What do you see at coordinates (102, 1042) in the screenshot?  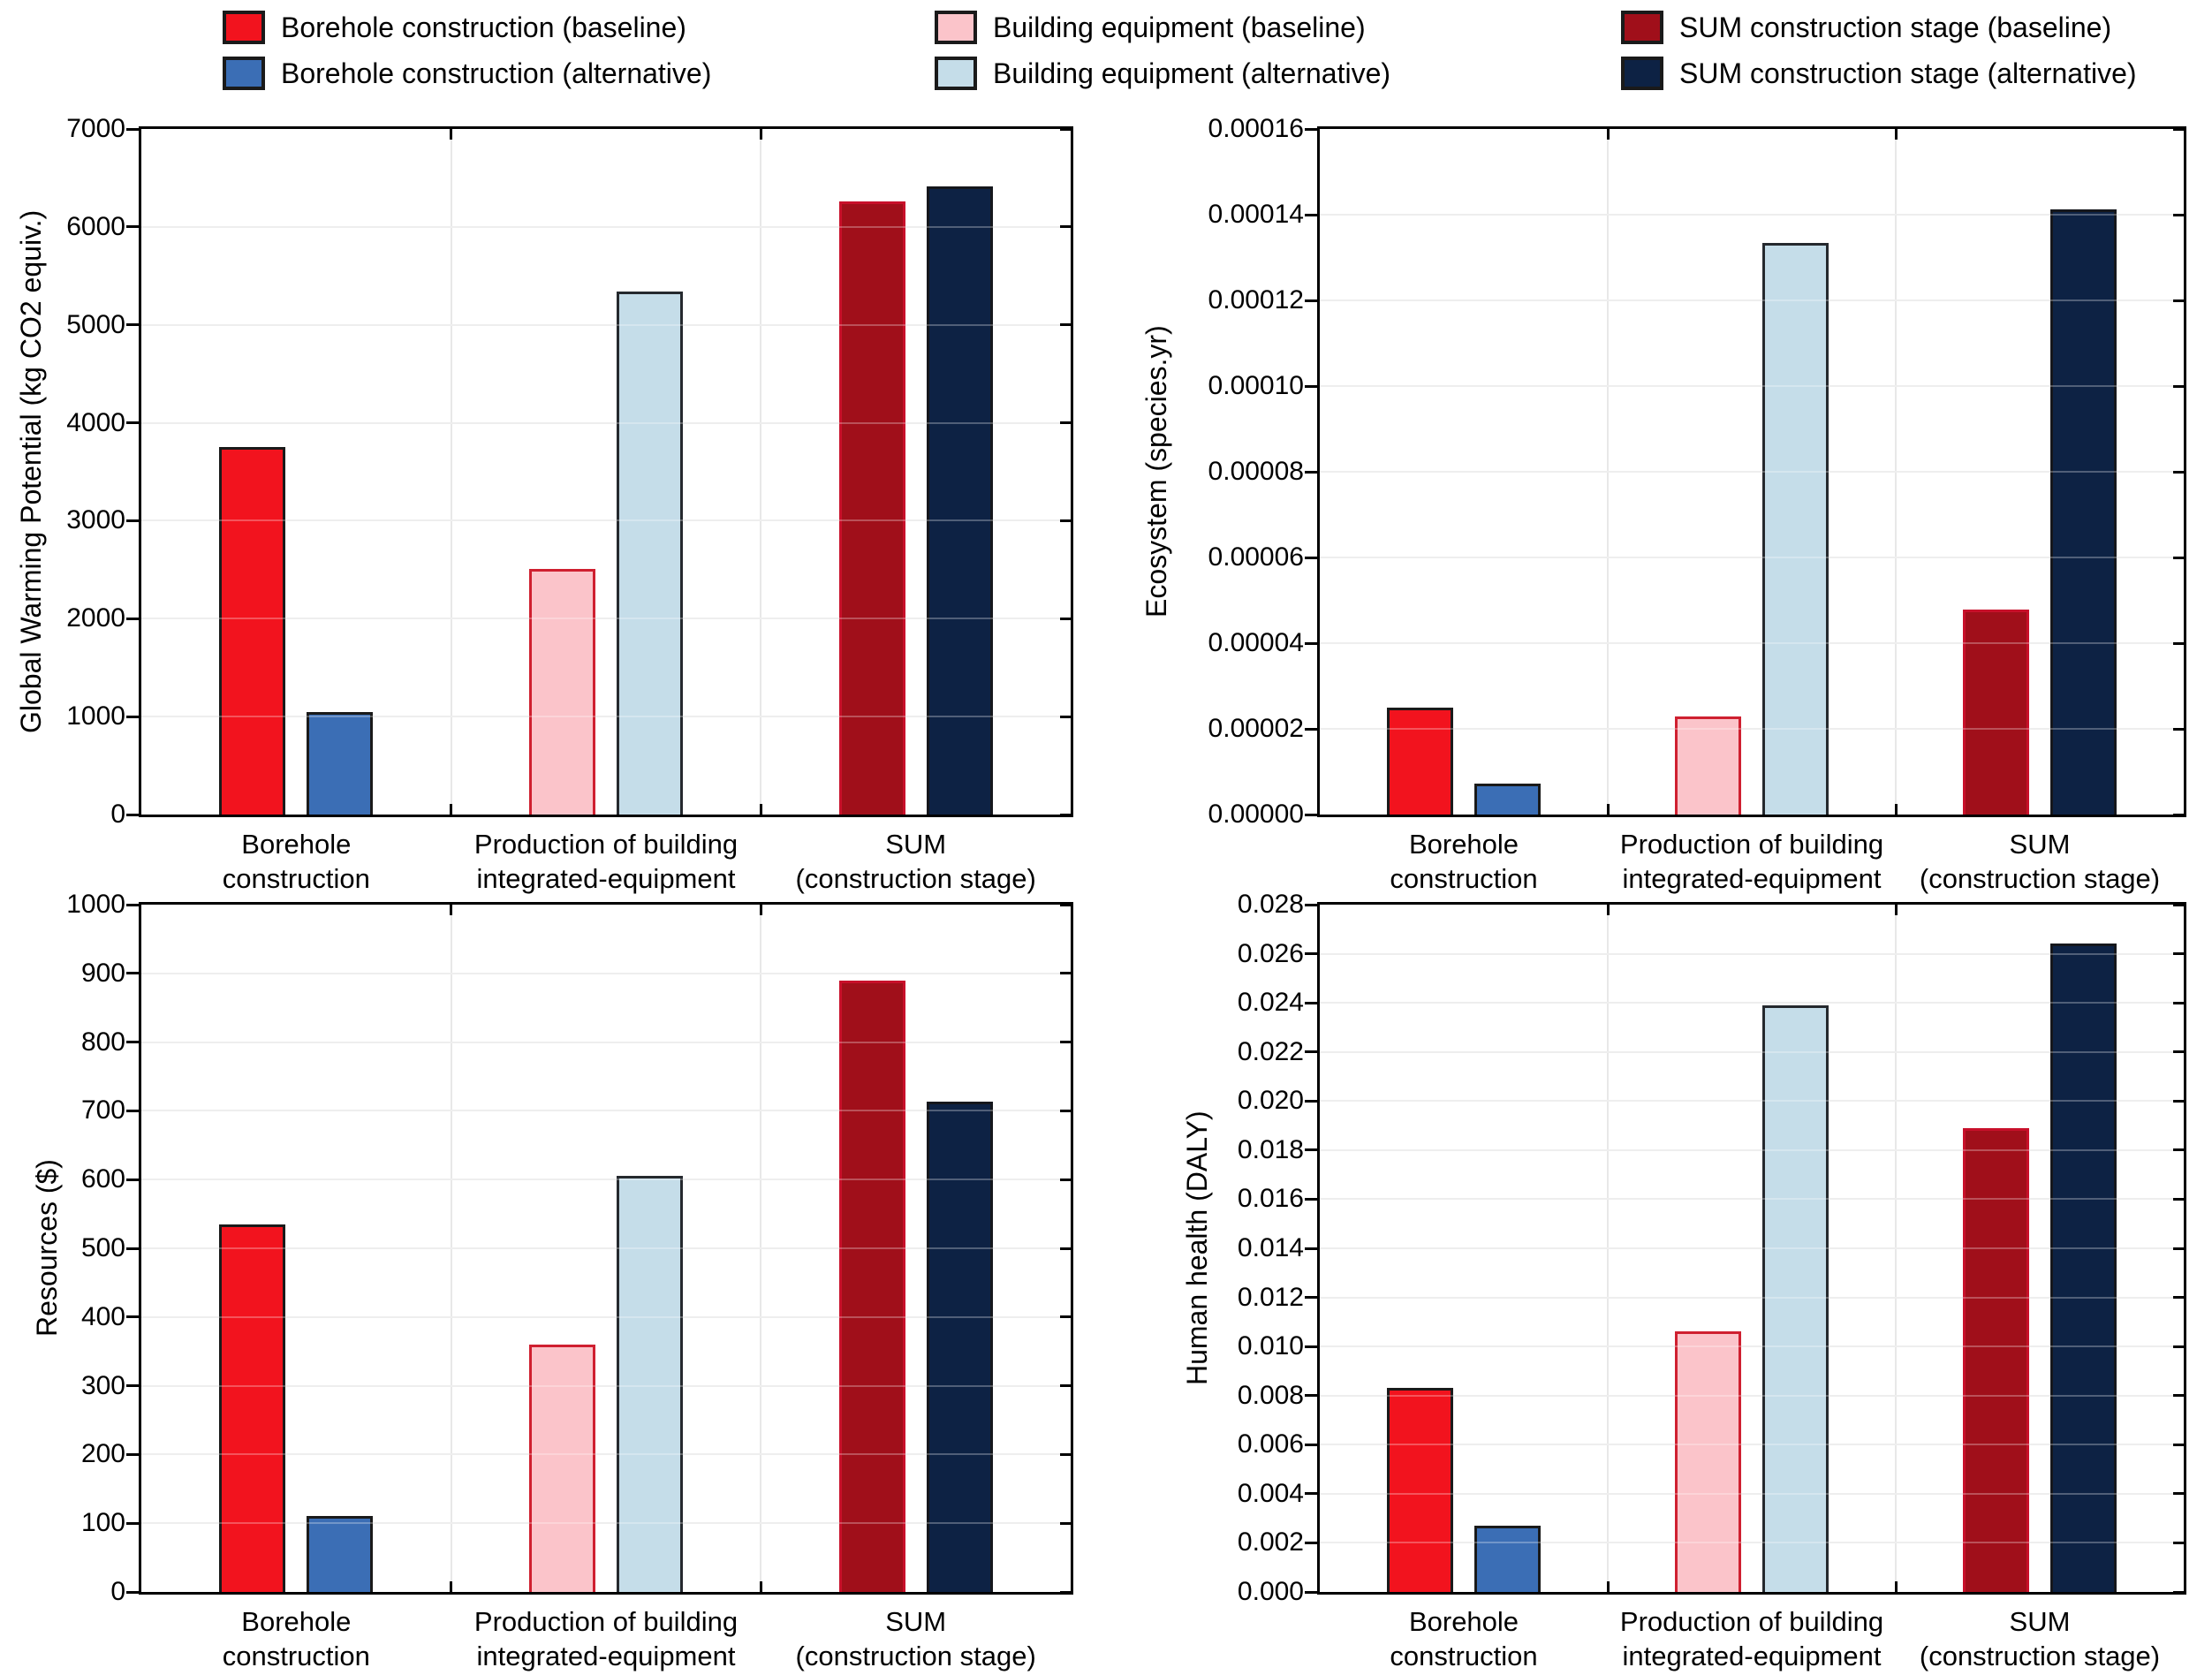 I see `y-tick-label: 800` at bounding box center [102, 1042].